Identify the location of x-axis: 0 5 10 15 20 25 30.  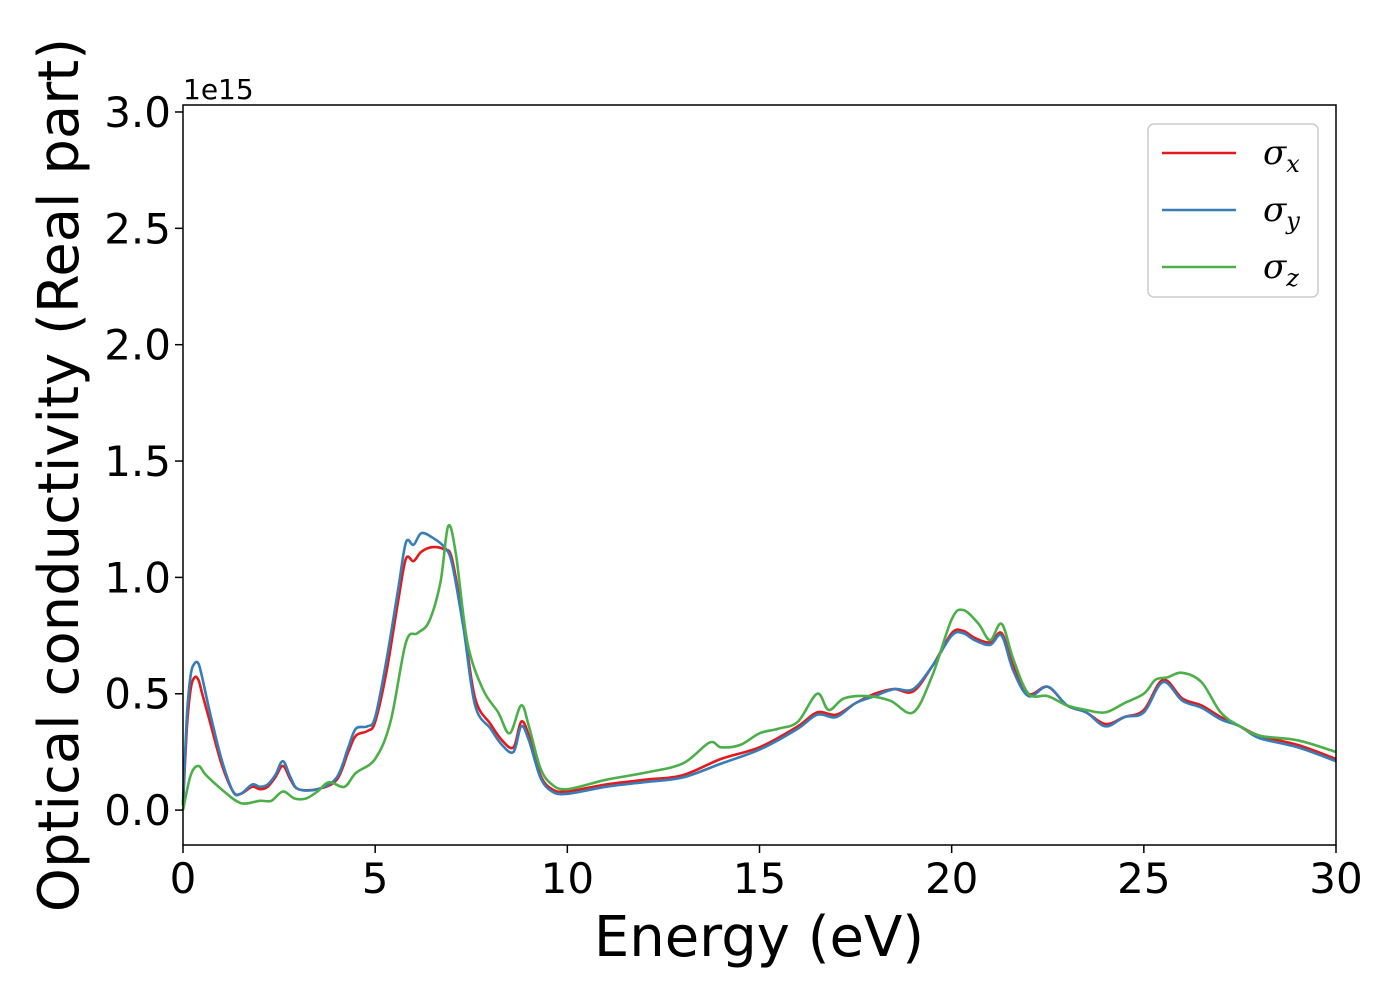
(766, 874).